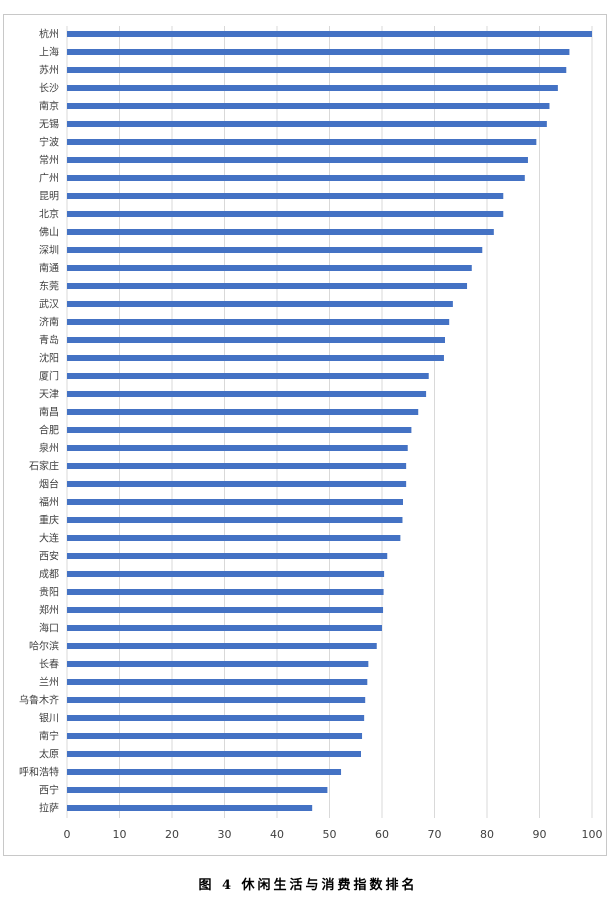 The image size is (616, 903). Describe the element at coordinates (592, 834) in the screenshot. I see `x-tick-label: 100` at that location.